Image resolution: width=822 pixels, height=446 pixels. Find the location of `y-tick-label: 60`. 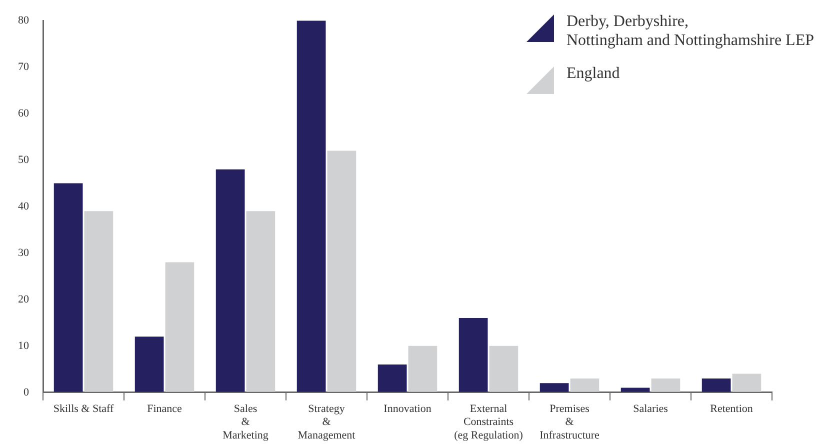

y-tick-label: 60 is located at coordinates (24, 113).